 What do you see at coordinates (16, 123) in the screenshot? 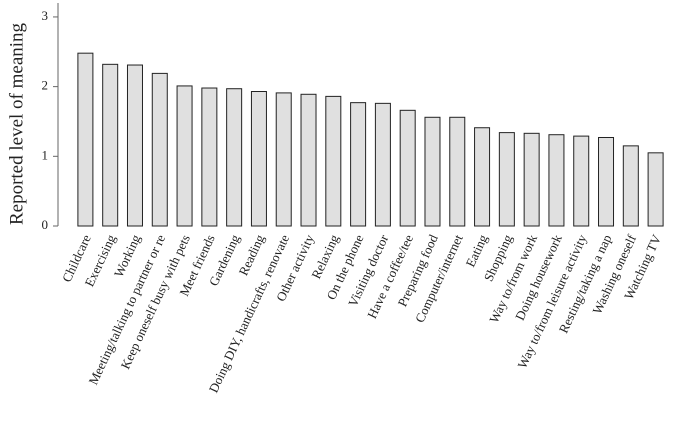
I see `y-axis-label: Reported level of meaning` at bounding box center [16, 123].